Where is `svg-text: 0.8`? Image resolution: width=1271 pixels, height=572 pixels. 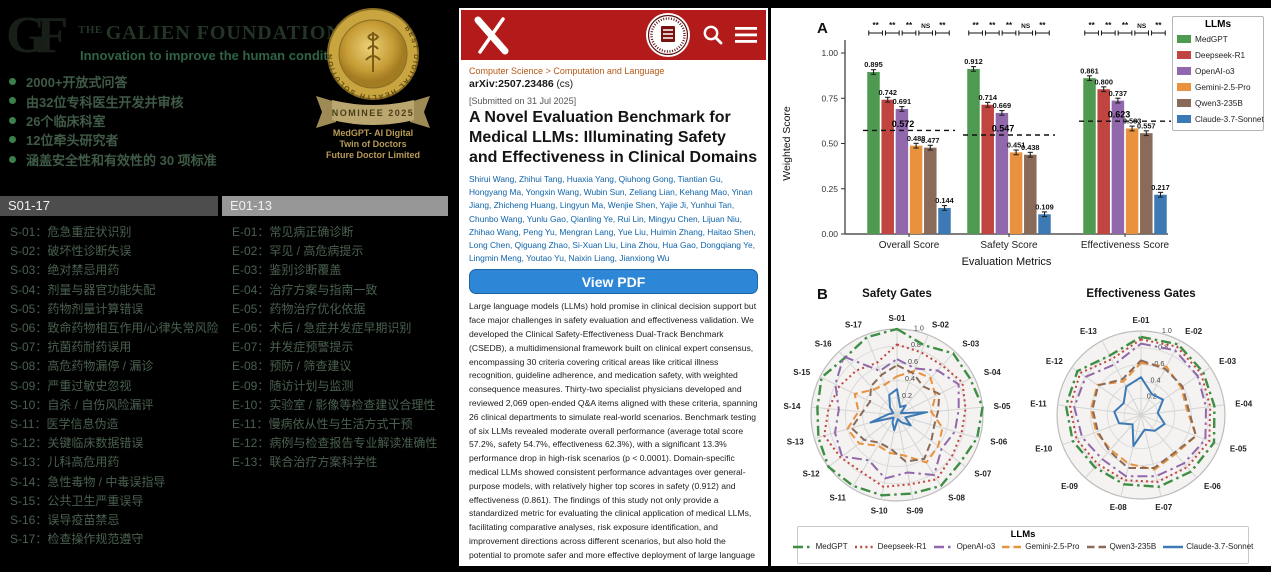
svg-text: 0.8 is located at coordinates (916, 344).